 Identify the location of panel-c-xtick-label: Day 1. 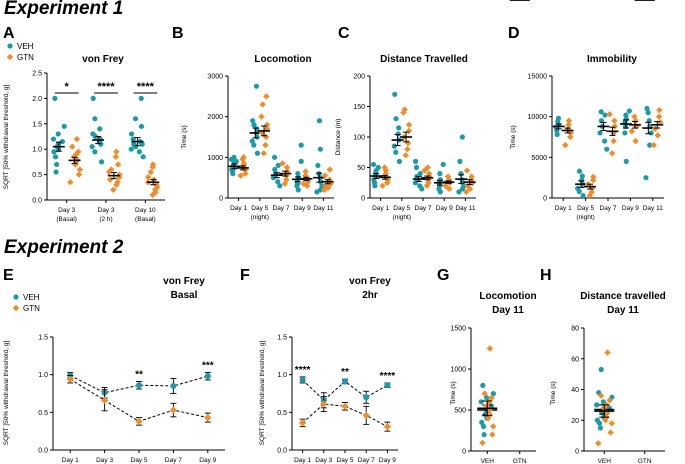
(380, 208).